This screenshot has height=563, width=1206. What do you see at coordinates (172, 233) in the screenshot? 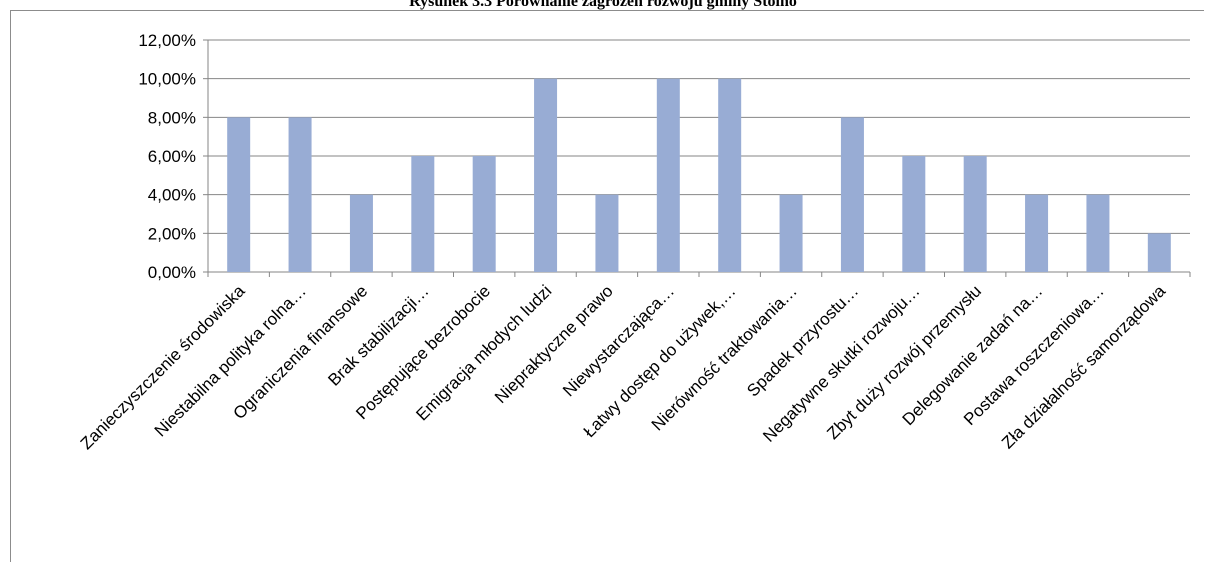
I see `y-tick-label: 2,00%` at bounding box center [172, 233].